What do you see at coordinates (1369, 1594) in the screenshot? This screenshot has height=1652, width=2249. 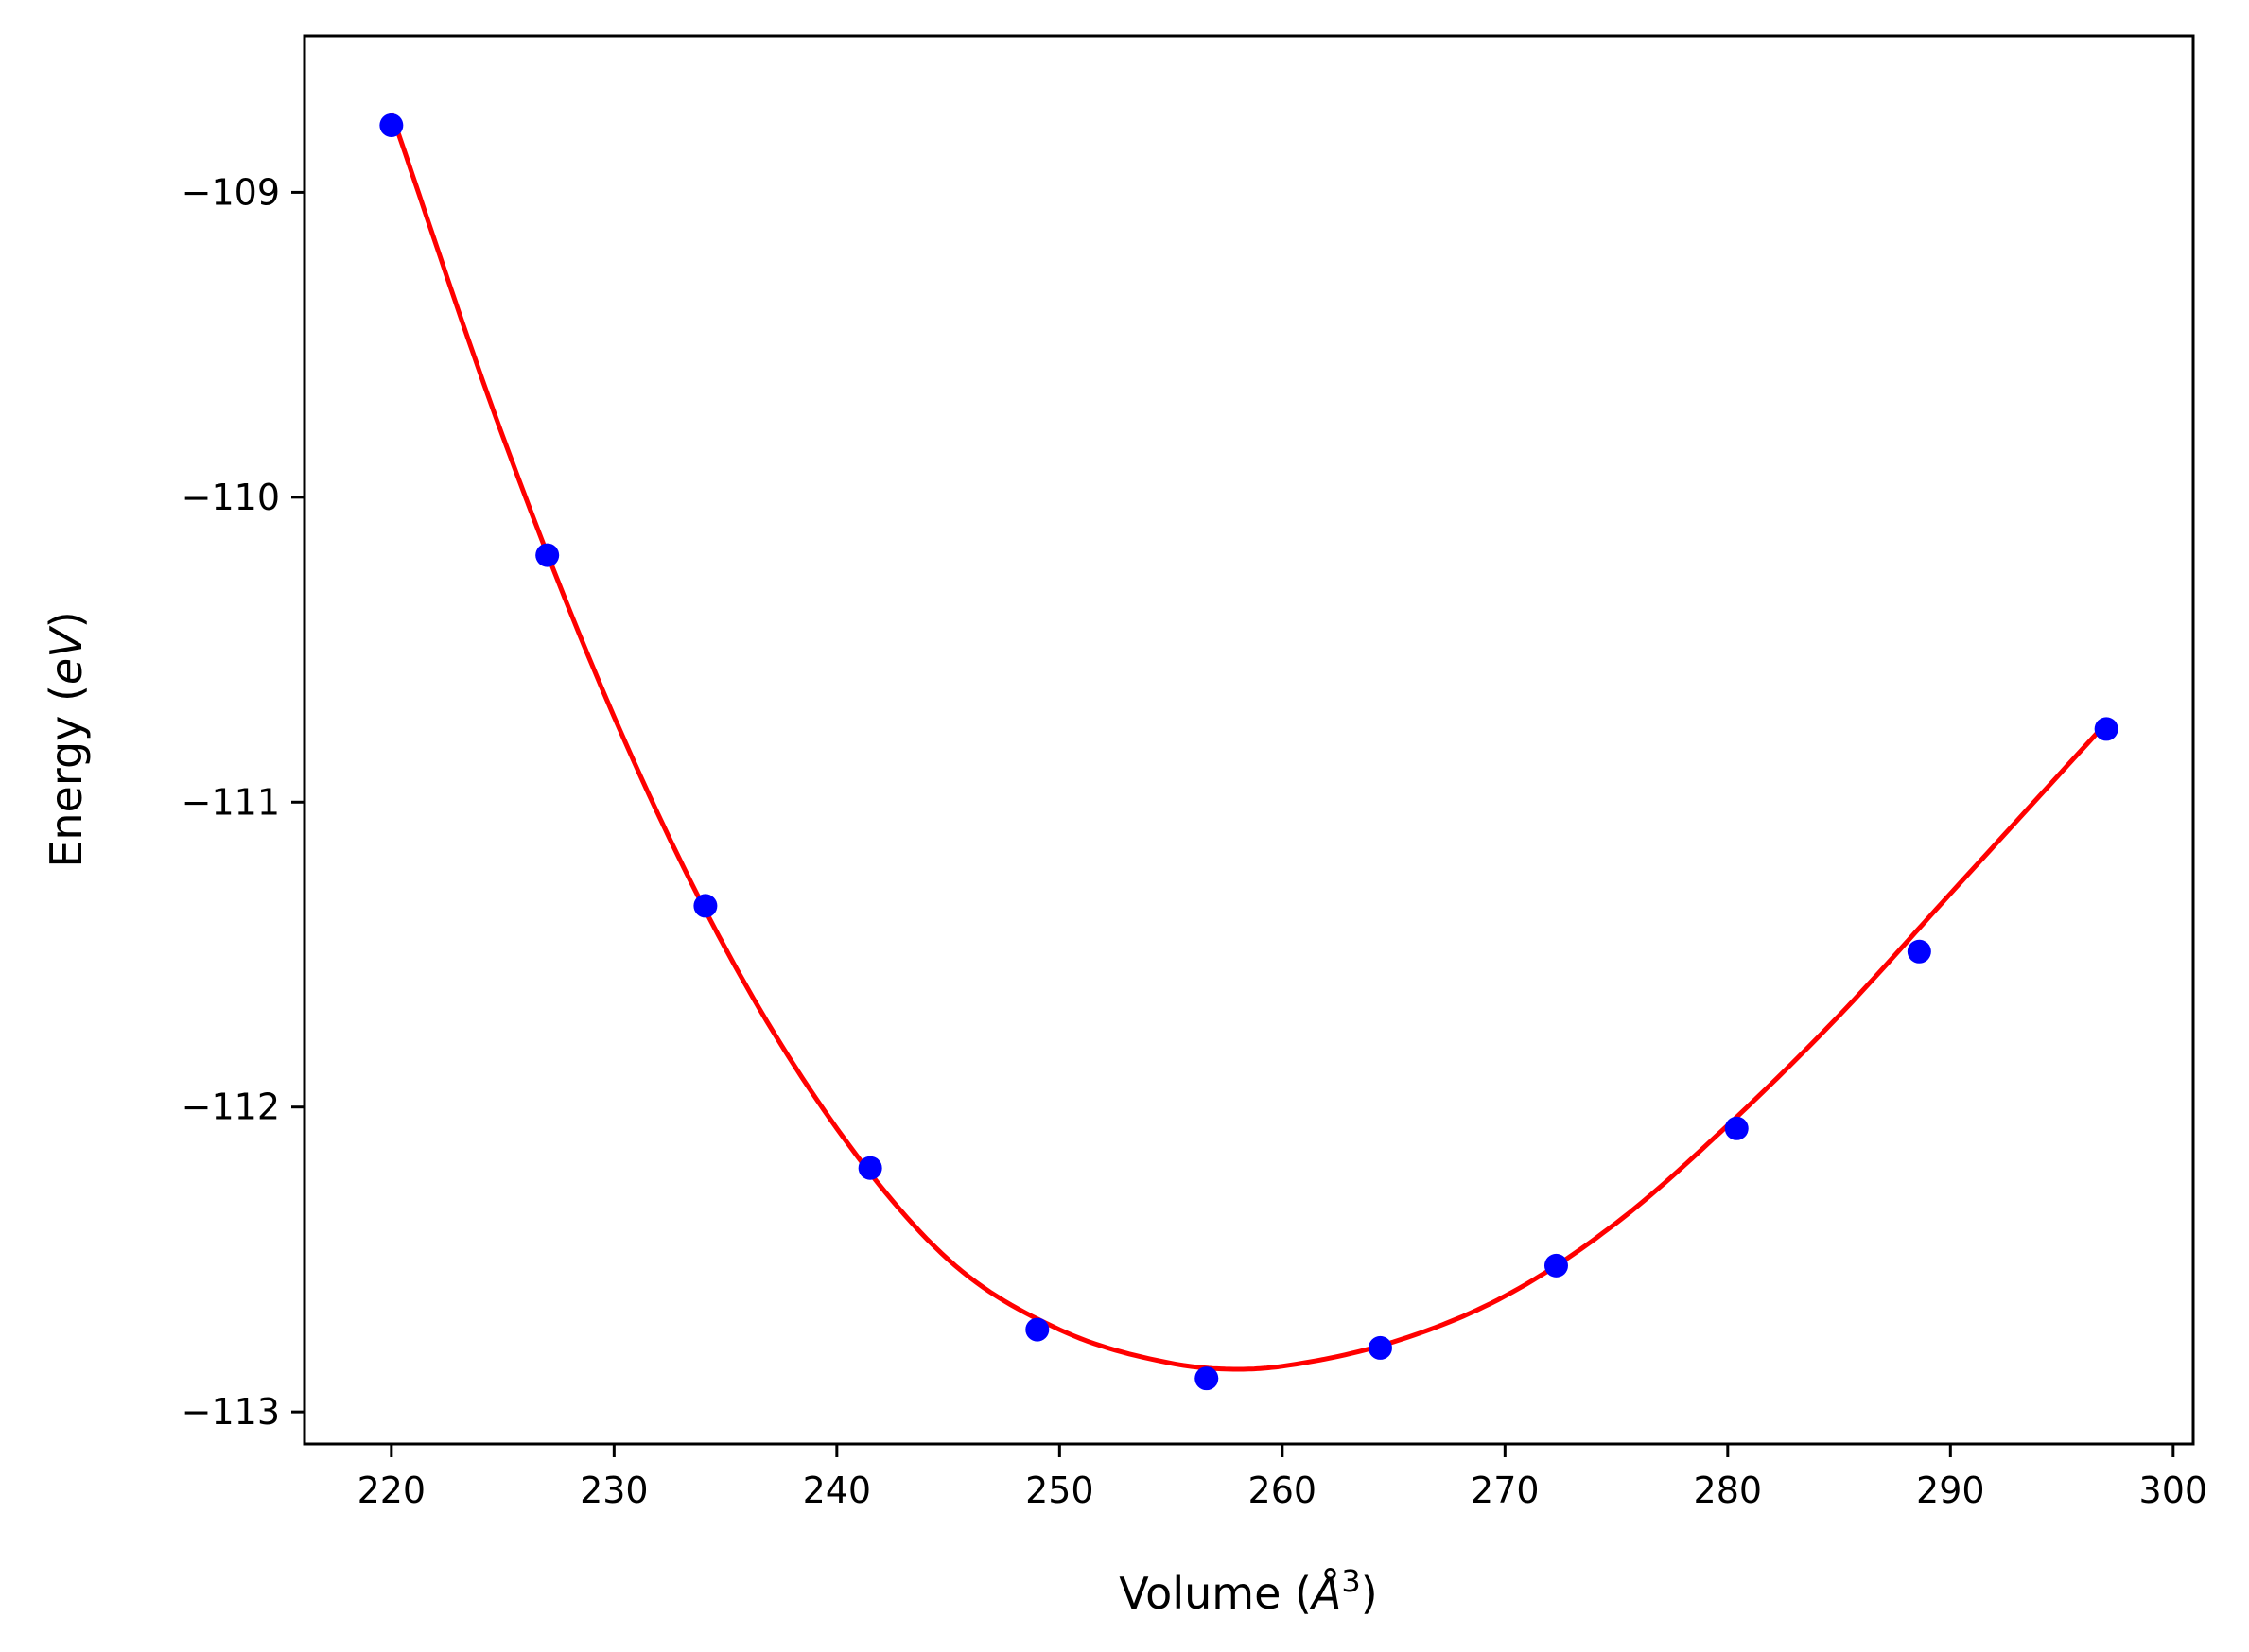 I see `x-axis-label-suffix: )` at bounding box center [1369, 1594].